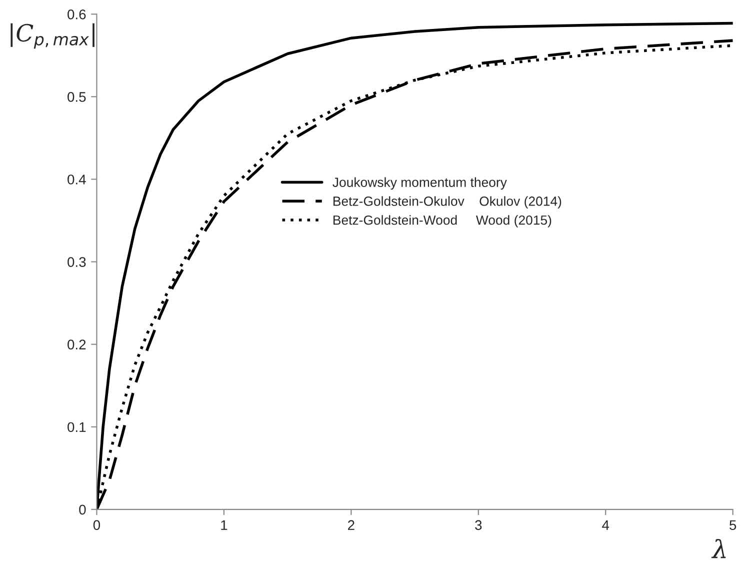 The image size is (744, 566). What do you see at coordinates (448, 202) in the screenshot?
I see `legend-label: Betz-Goldstein-Okulov Okulov (2014)` at bounding box center [448, 202].